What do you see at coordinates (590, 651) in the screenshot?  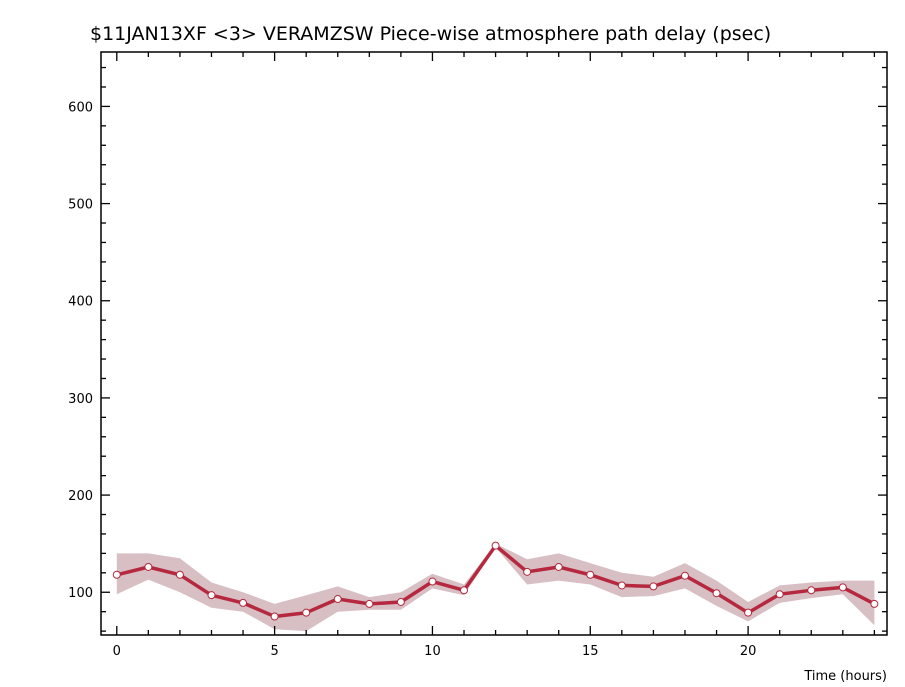 I see `x-tick-label: 15` at bounding box center [590, 651].